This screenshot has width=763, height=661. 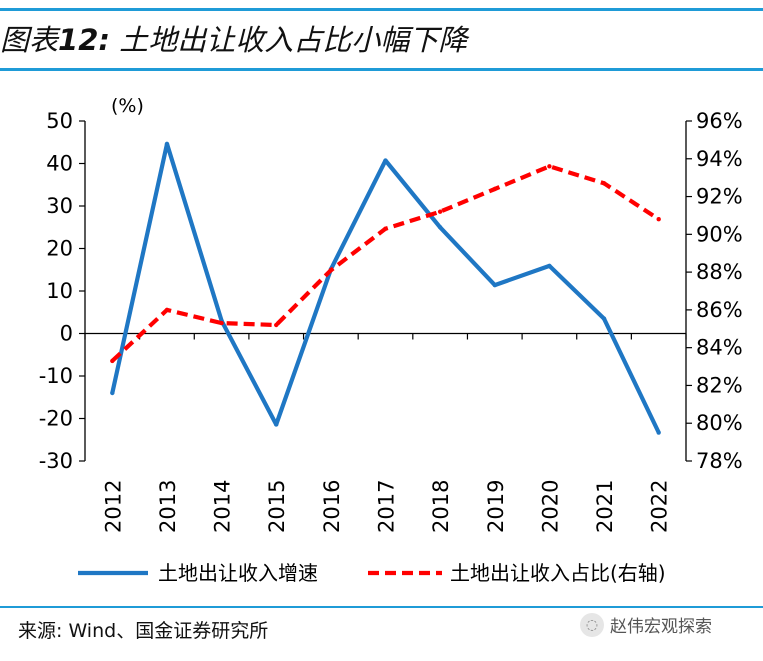 I want to click on left-tick-label: 20, so click(x=59, y=249).